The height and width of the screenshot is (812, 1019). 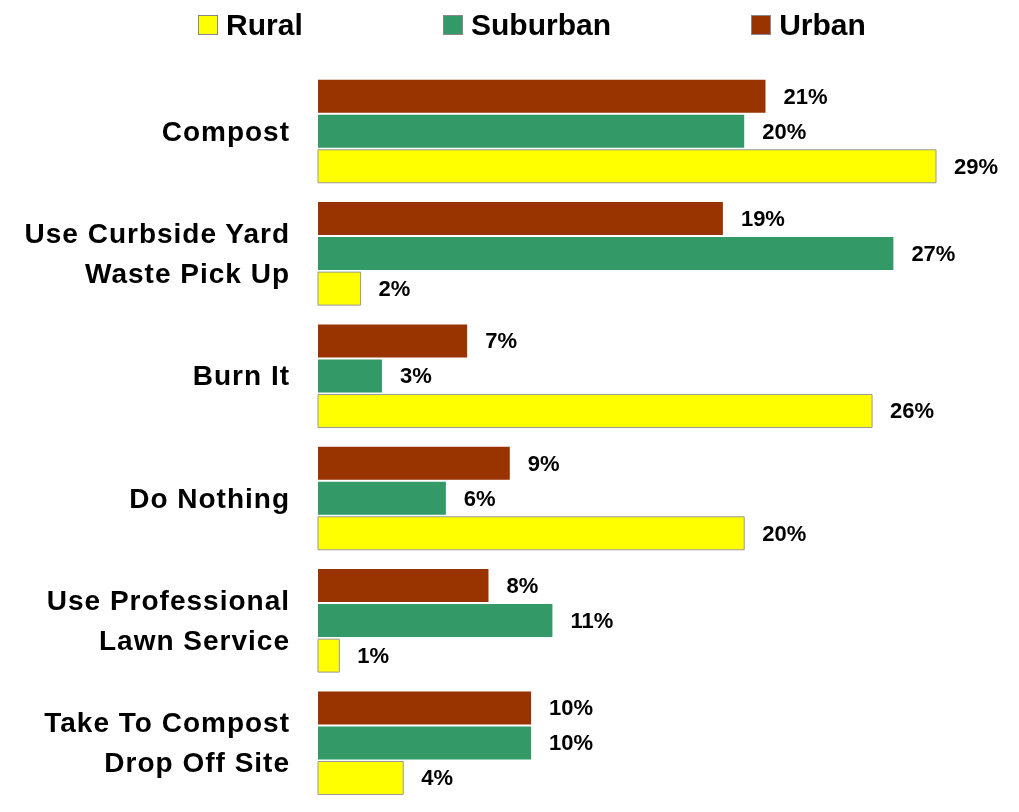 I want to click on y-tick-label: Use Curbside Yard Waste Pick Up, so click(x=157, y=253).